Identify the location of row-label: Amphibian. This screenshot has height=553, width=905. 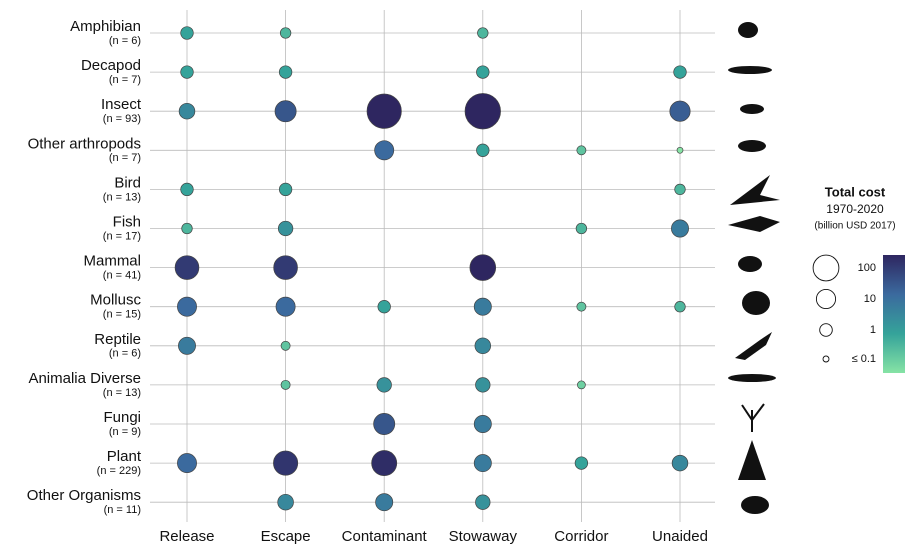
(105, 26).